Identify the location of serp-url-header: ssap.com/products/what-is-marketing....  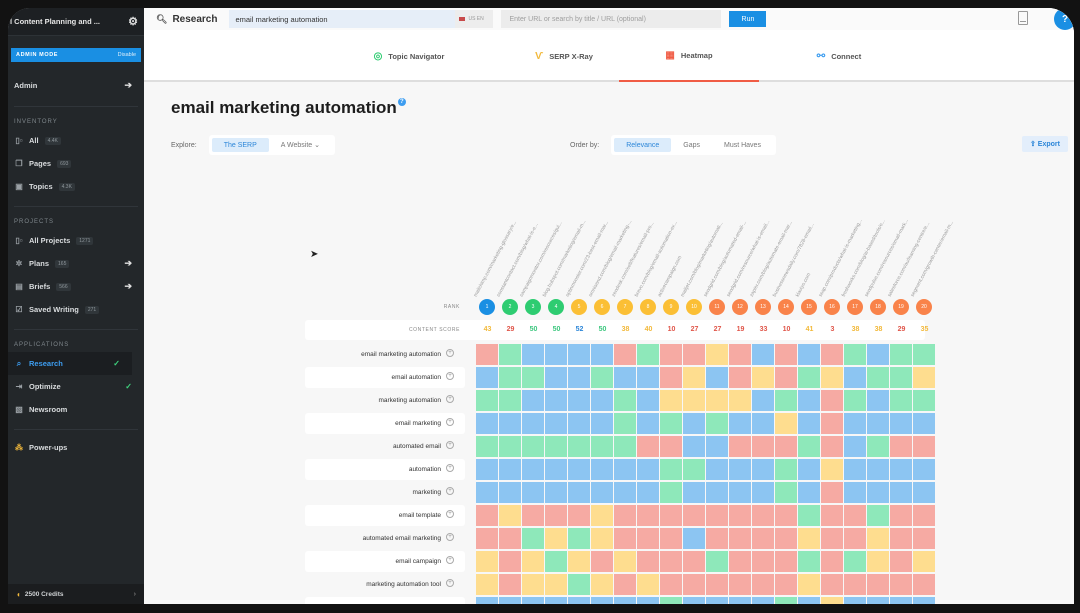
(840, 258).